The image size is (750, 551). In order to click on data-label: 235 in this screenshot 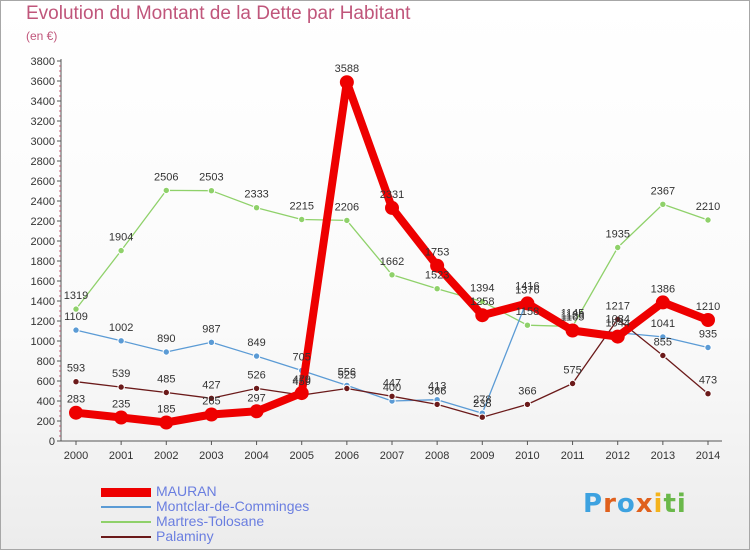, I will do `click(121, 405)`.